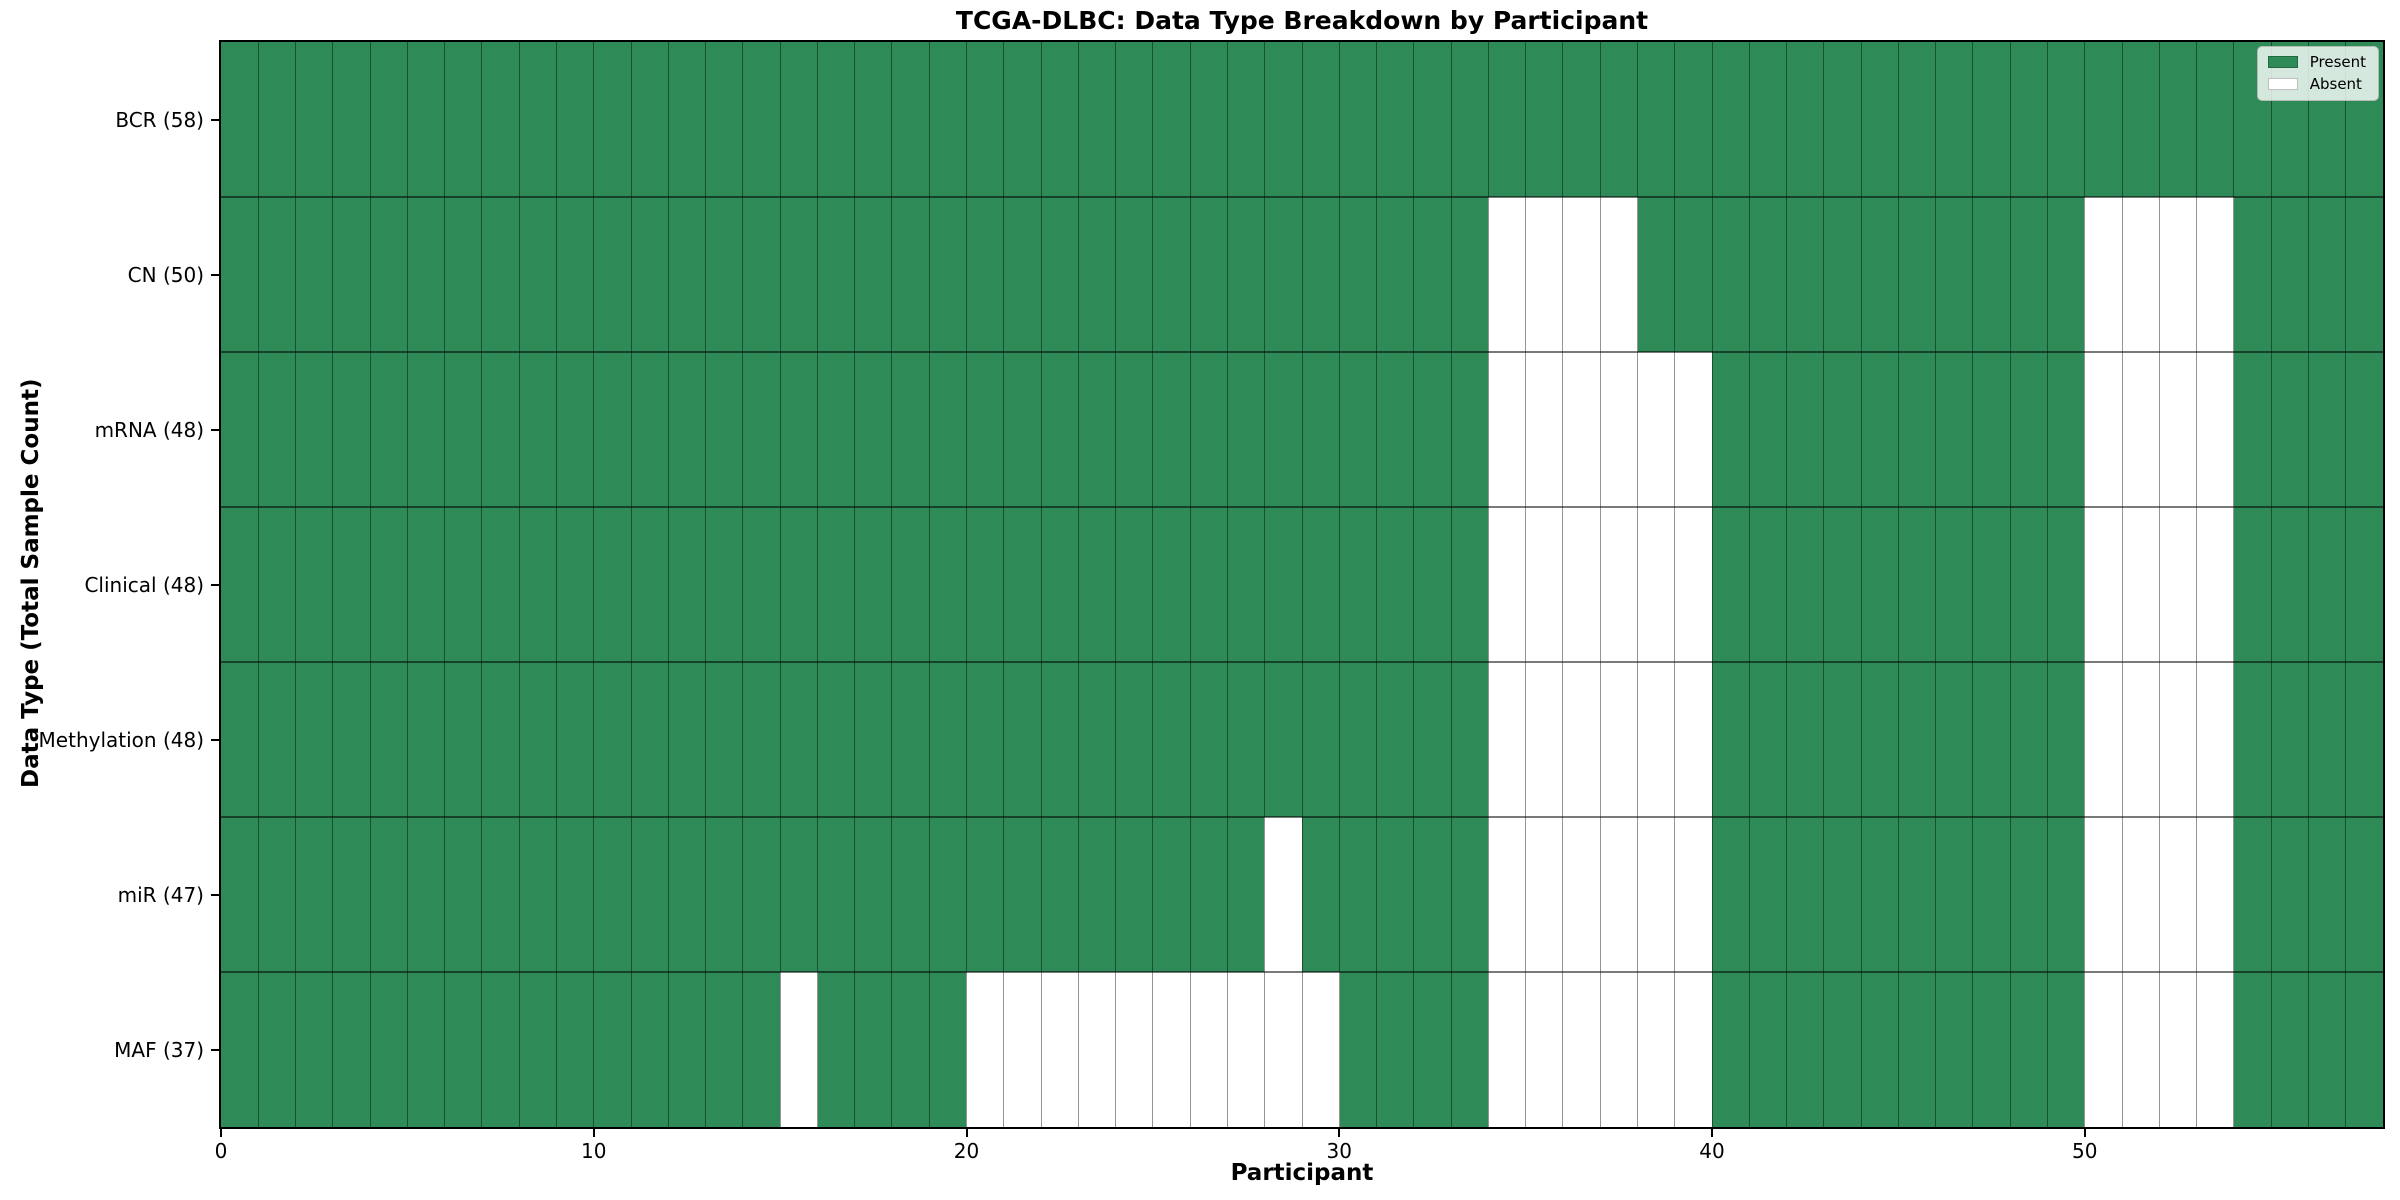 The width and height of the screenshot is (2400, 1200). I want to click on x-tick-label: 0, so click(221, 1151).